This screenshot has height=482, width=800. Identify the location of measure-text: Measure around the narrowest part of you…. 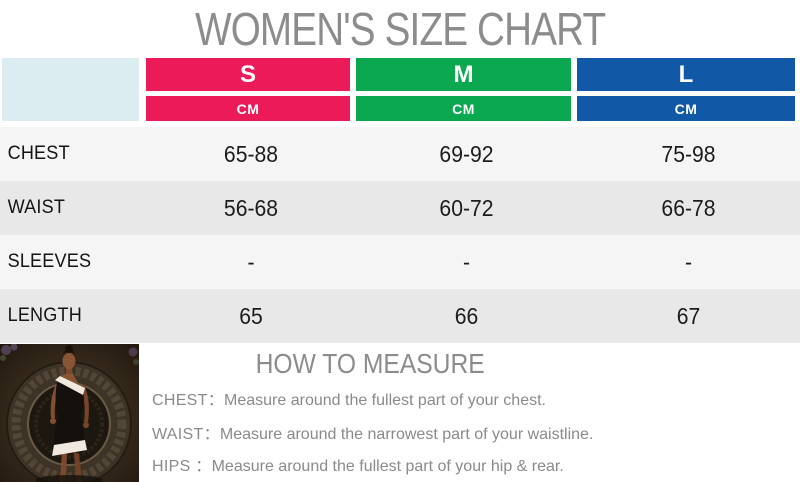
(406, 434).